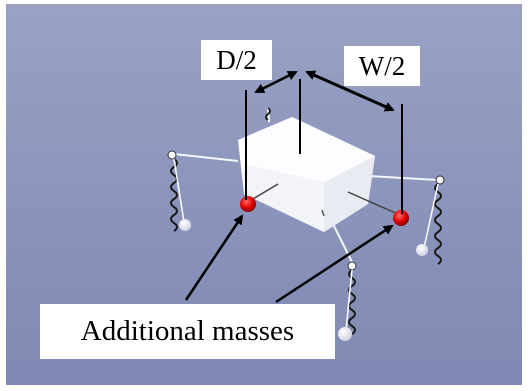  Describe the element at coordinates (422, 250) in the screenshot. I see `foot-right` at that location.